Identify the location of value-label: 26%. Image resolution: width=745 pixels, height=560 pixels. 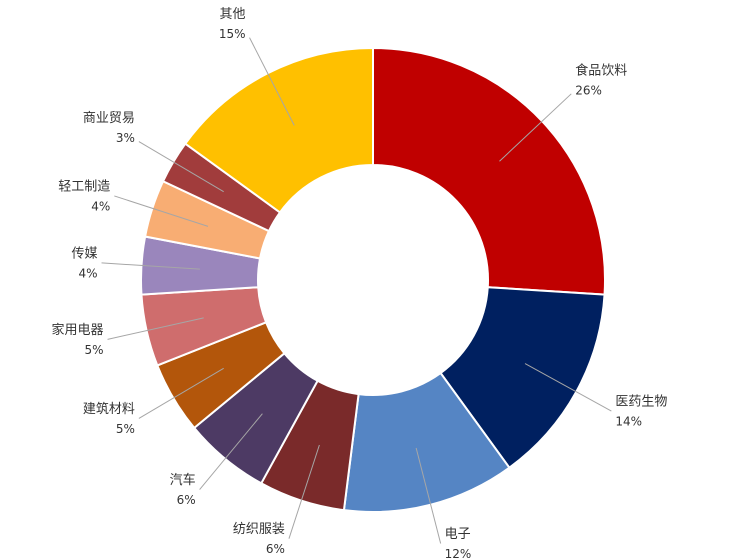
(588, 90).